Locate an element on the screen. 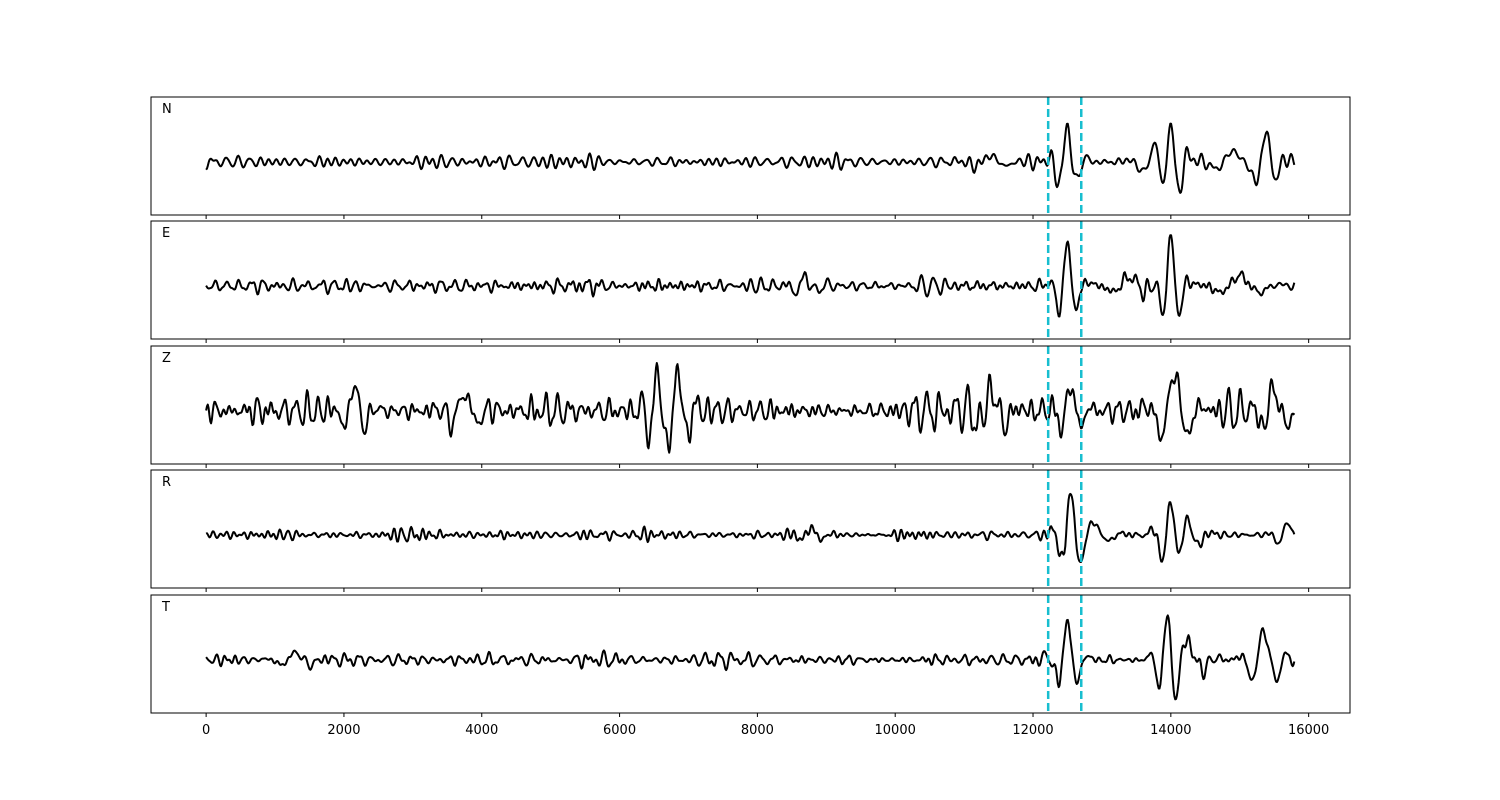  trace-z is located at coordinates (750, 408).